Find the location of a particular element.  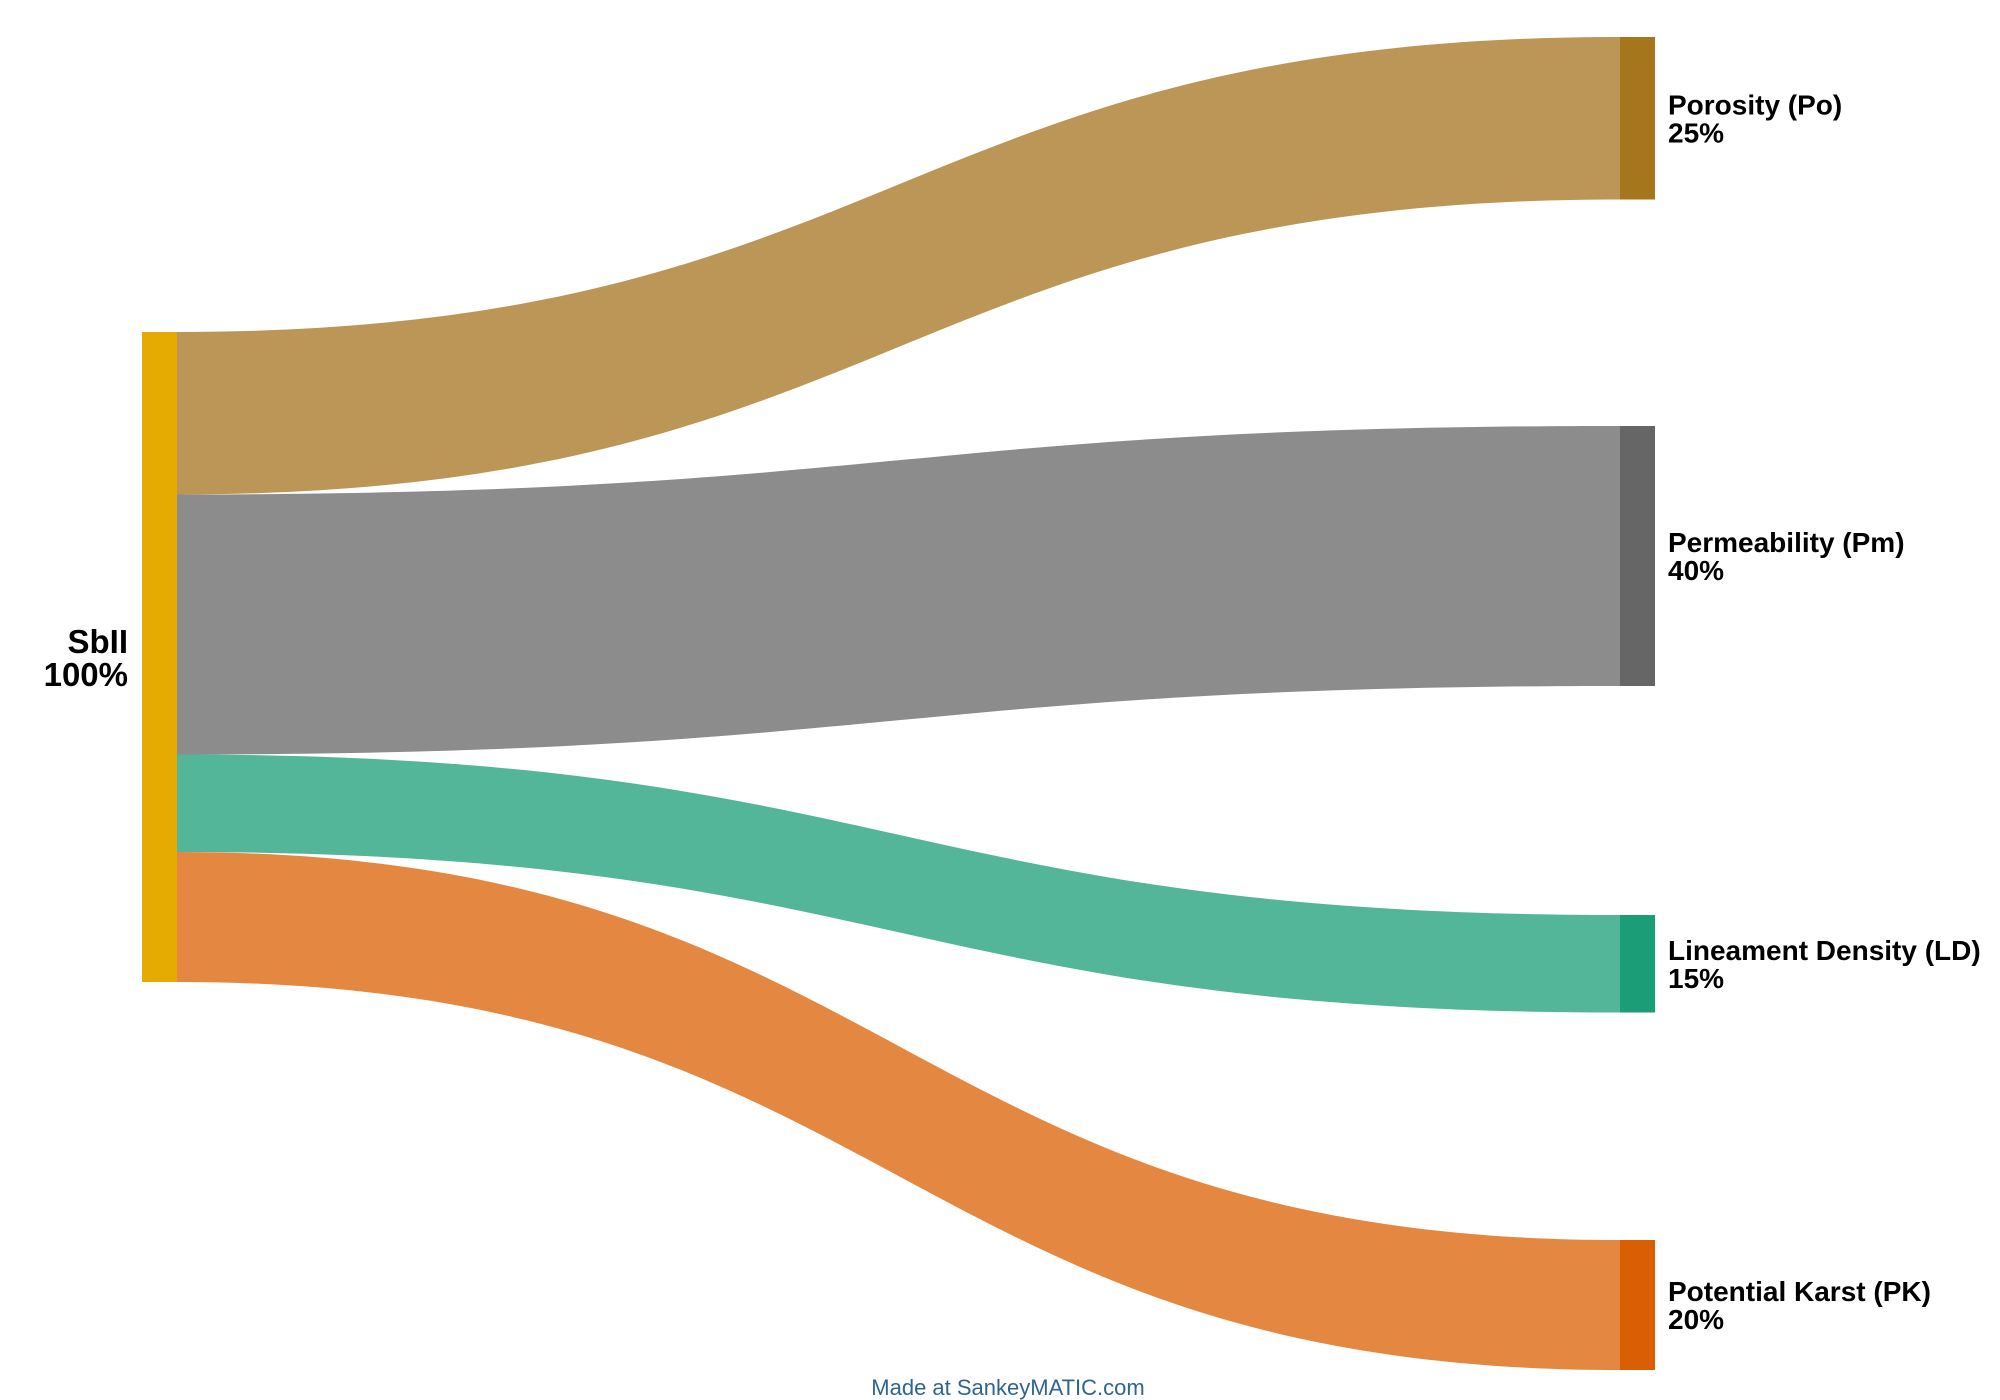

target-node-value-1: 40% is located at coordinates (1696, 570).